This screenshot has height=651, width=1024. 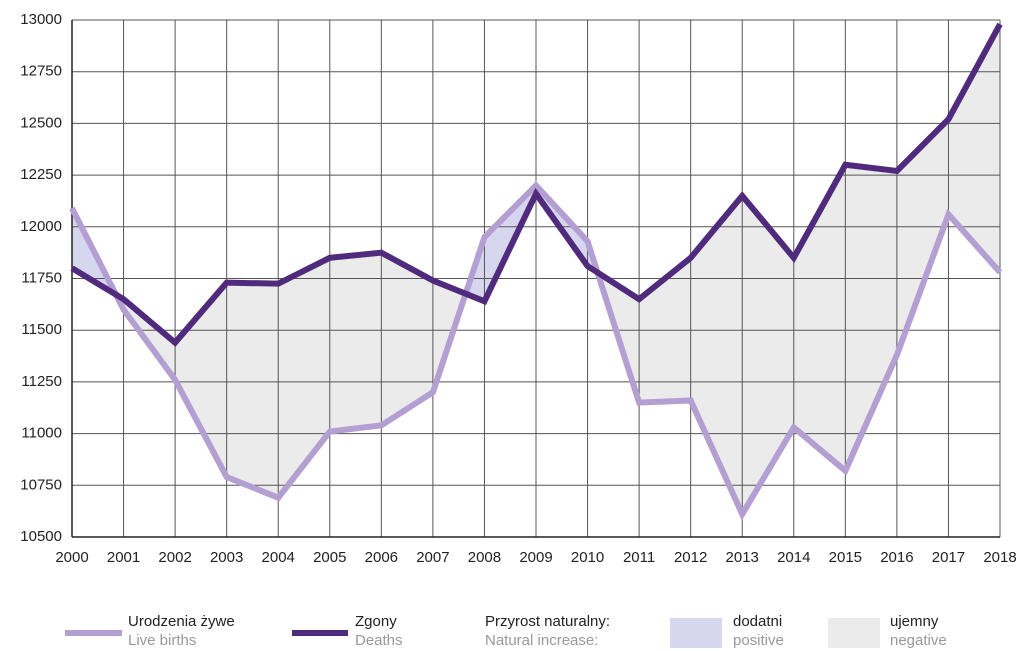 I want to click on legend-label: ujemny, so click(x=914, y=621).